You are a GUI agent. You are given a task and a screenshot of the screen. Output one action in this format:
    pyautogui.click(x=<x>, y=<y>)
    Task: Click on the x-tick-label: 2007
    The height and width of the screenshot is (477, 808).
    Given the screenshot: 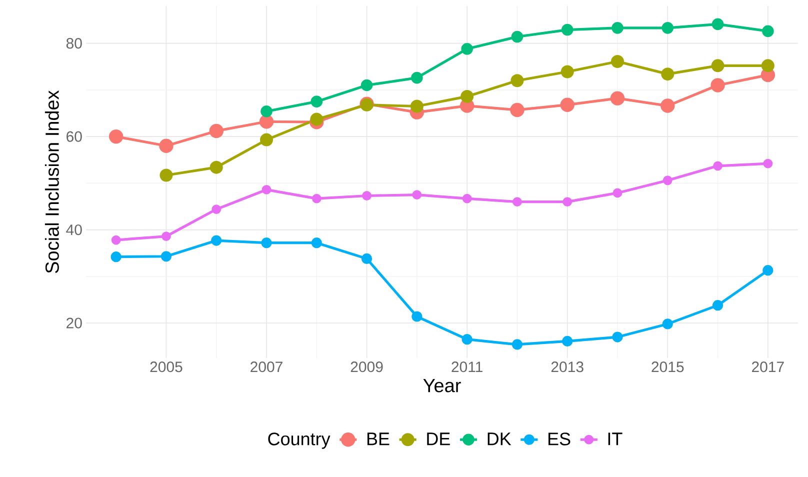 What is the action you would take?
    pyautogui.click(x=266, y=367)
    